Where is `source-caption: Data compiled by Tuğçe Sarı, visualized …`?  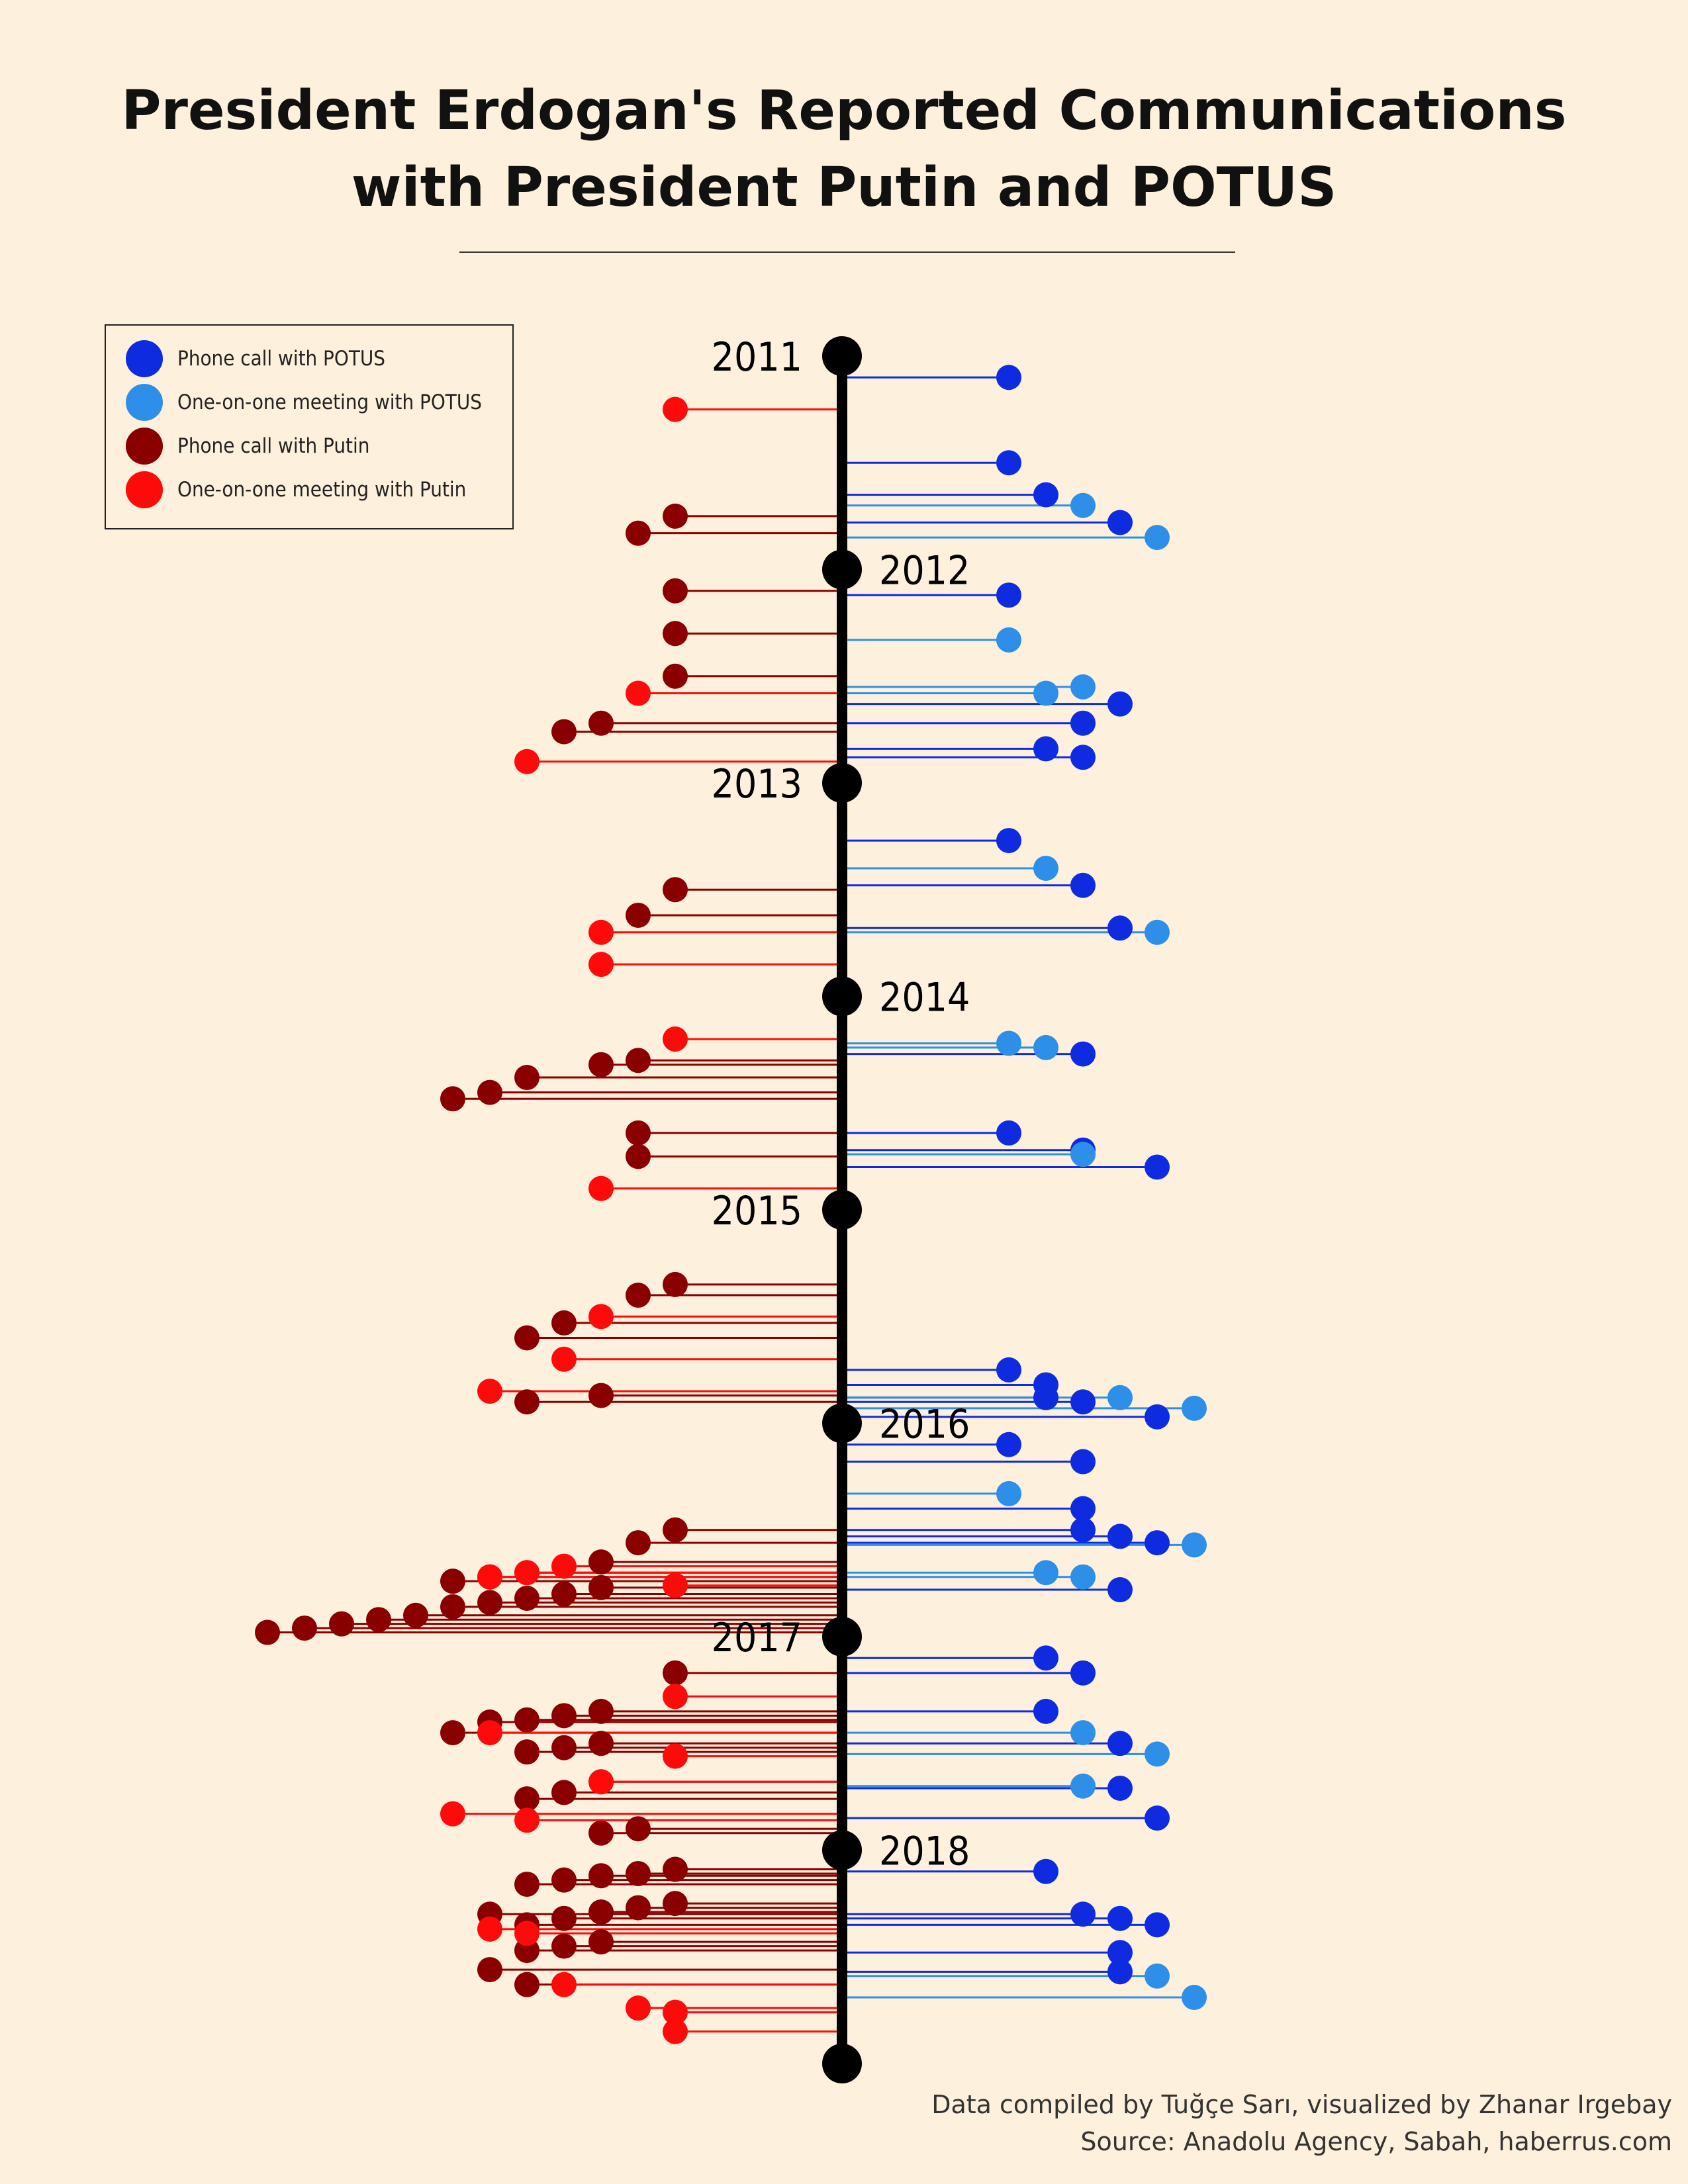
source-caption: Data compiled by Tuğçe Sarı, visualized … is located at coordinates (1301, 2123).